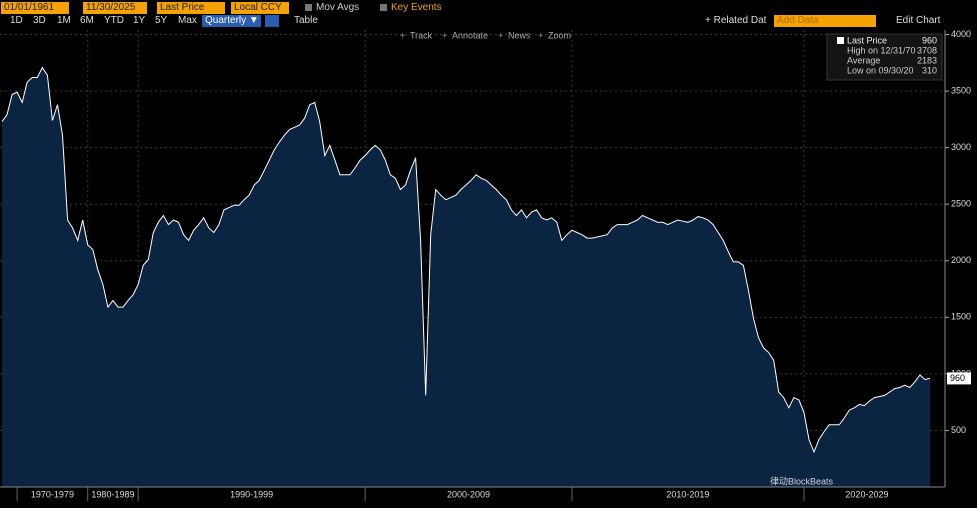  What do you see at coordinates (161, 20) in the screenshot?
I see `period-button: 5Y` at bounding box center [161, 20].